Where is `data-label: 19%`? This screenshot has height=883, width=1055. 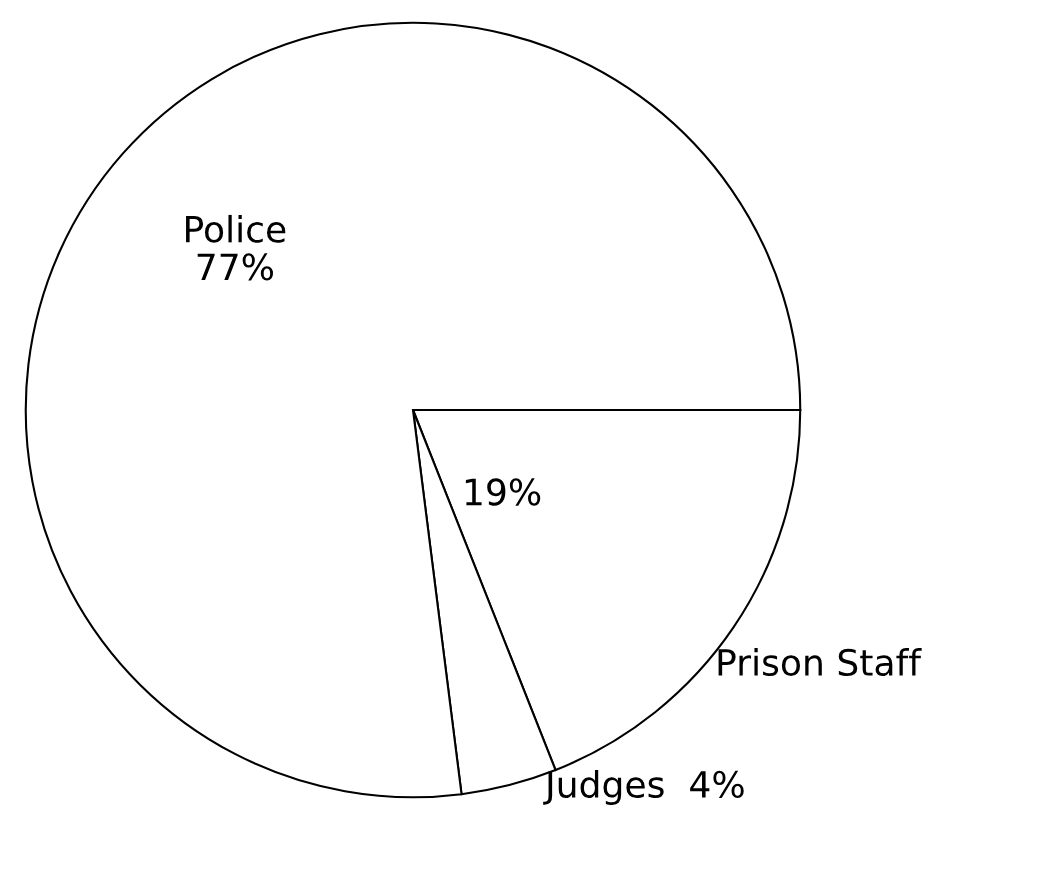 data-label: 19% is located at coordinates (503, 492).